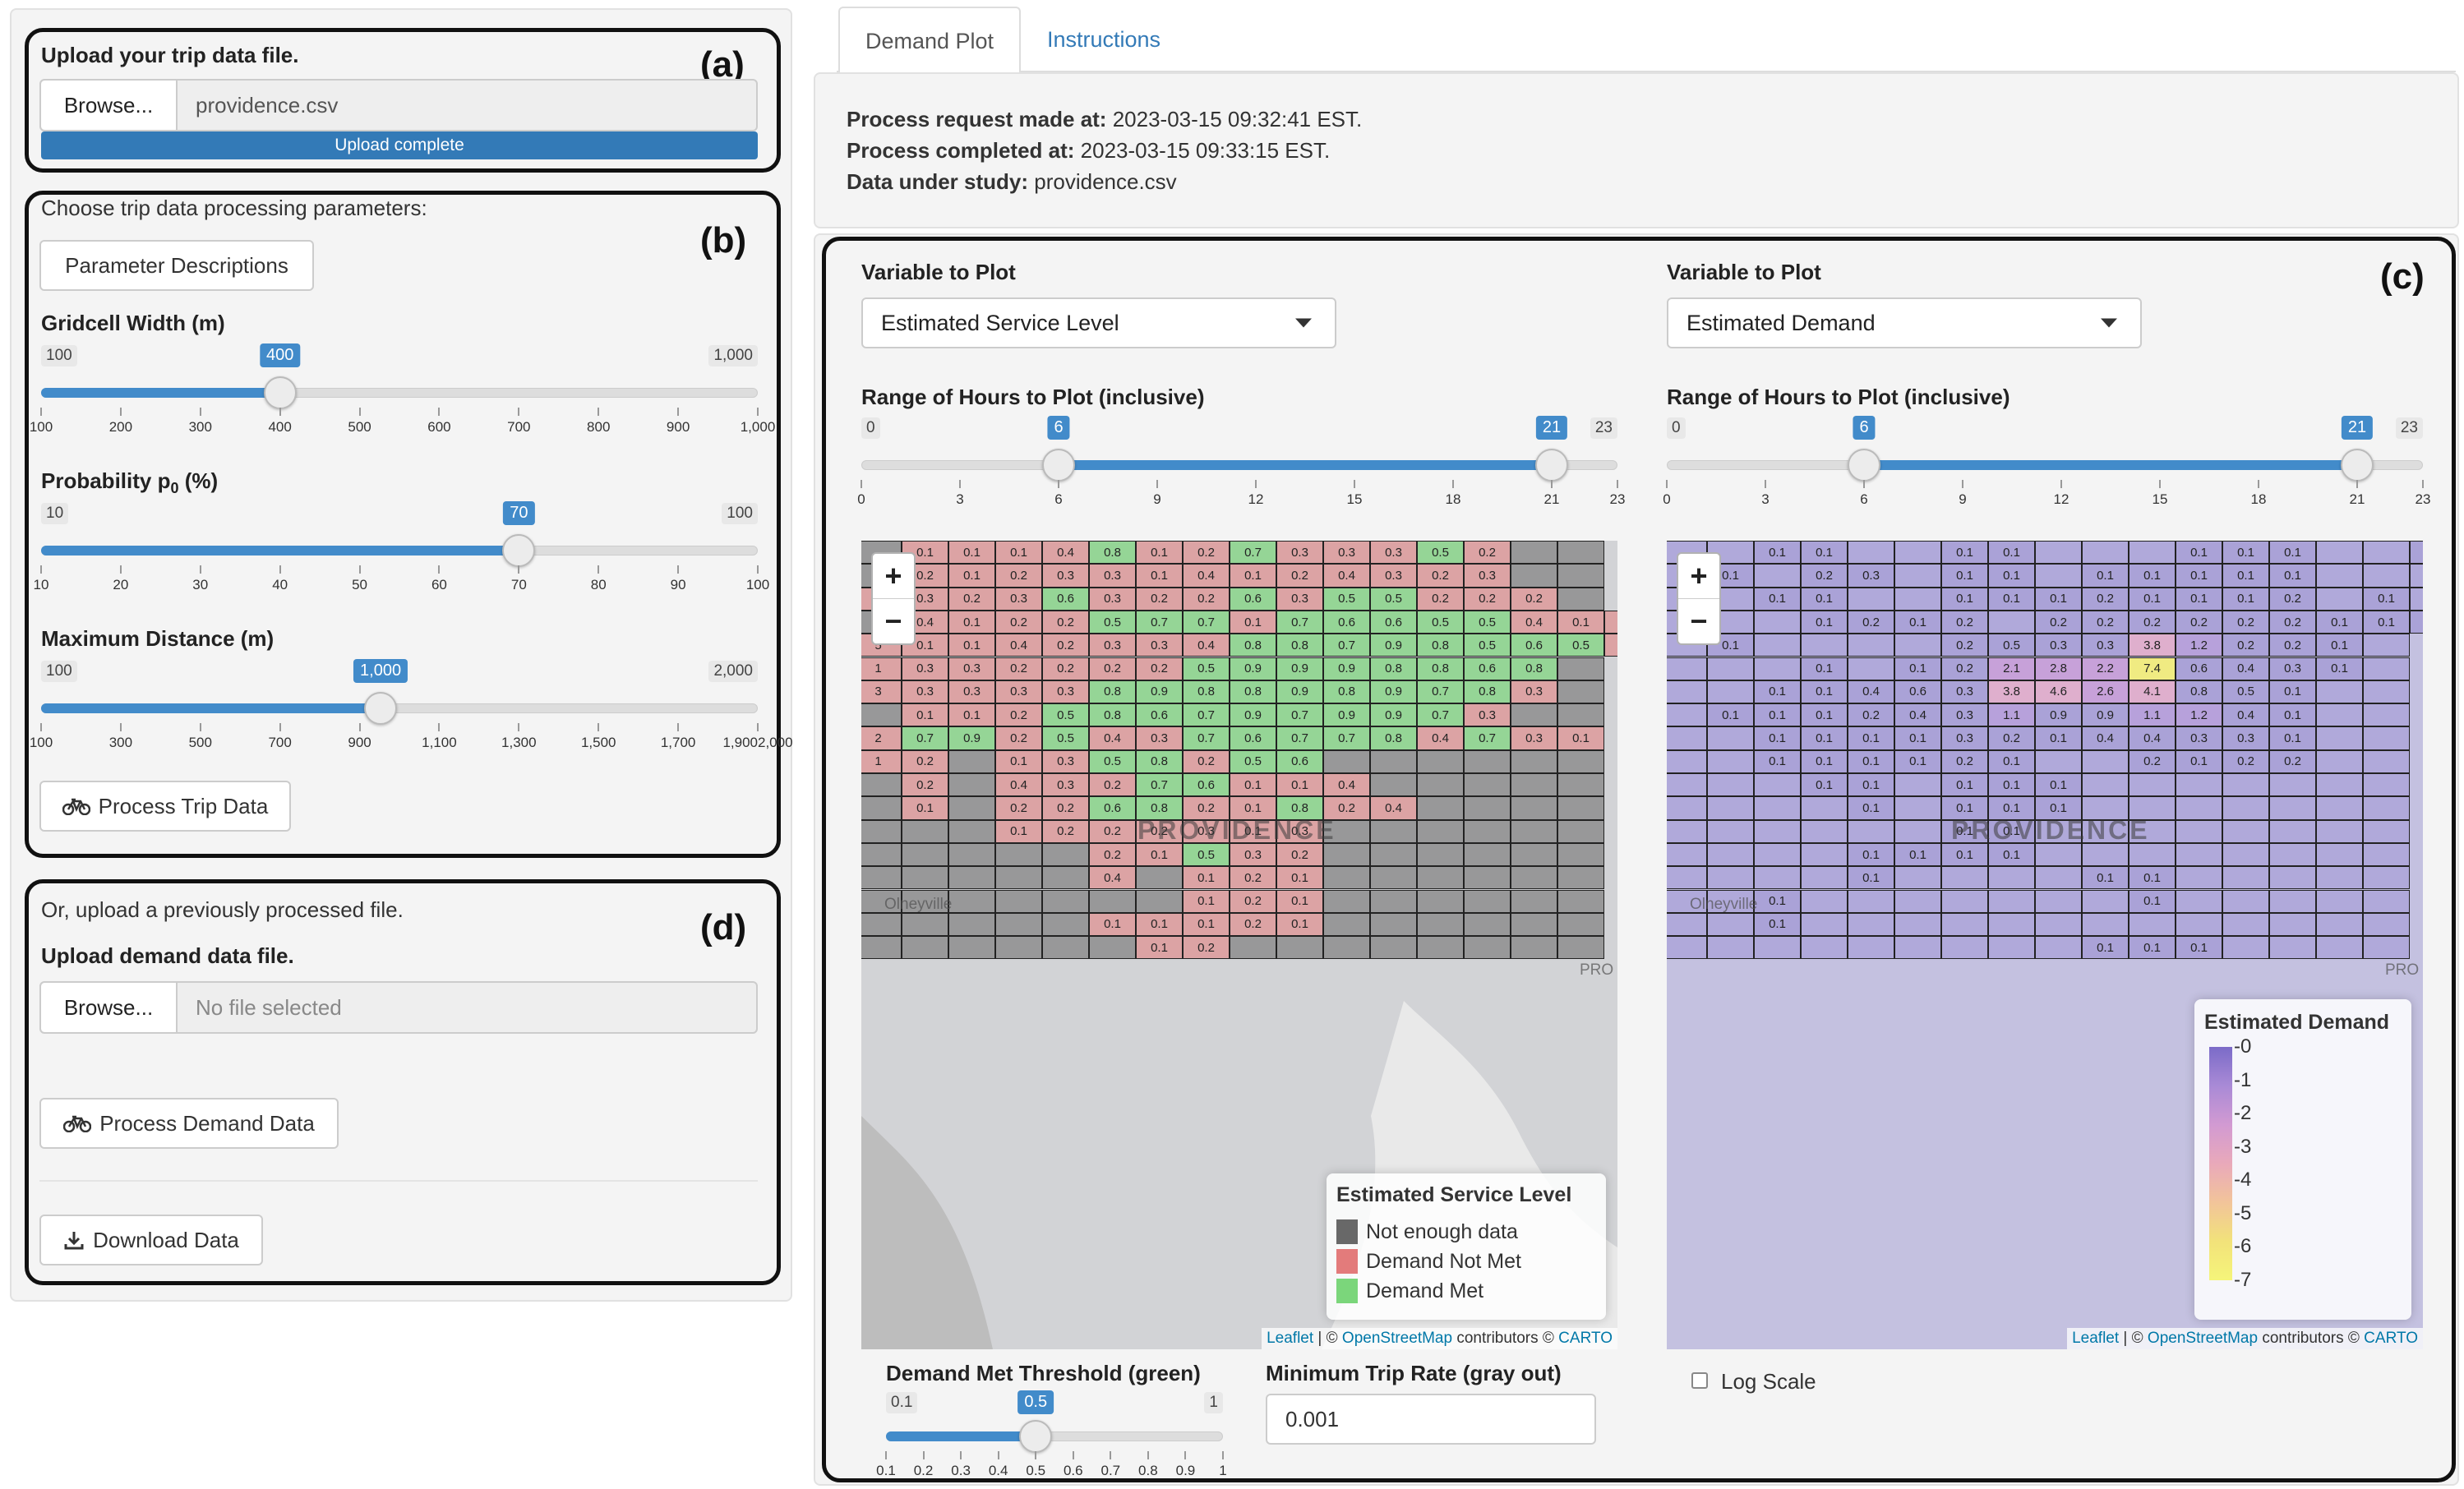 The height and width of the screenshot is (1489, 2464). What do you see at coordinates (2105, 692) in the screenshot?
I see `map-grid-cell: 2.6` at bounding box center [2105, 692].